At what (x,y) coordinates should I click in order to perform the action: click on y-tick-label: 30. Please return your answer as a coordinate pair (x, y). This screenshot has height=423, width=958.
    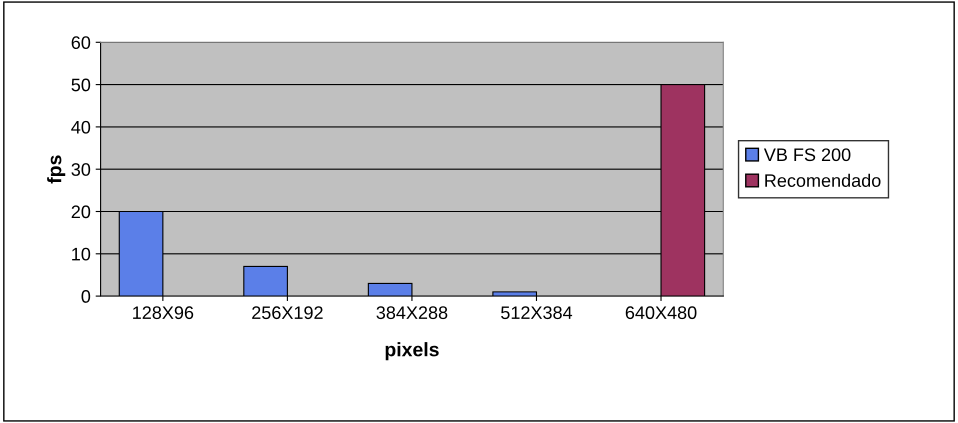
    Looking at the image, I should click on (80, 169).